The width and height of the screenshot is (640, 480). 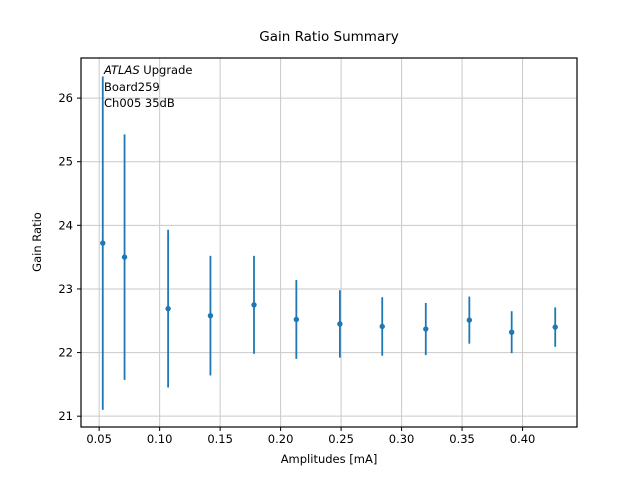 What do you see at coordinates (65, 353) in the screenshot?
I see `y-tick-label: 22` at bounding box center [65, 353].